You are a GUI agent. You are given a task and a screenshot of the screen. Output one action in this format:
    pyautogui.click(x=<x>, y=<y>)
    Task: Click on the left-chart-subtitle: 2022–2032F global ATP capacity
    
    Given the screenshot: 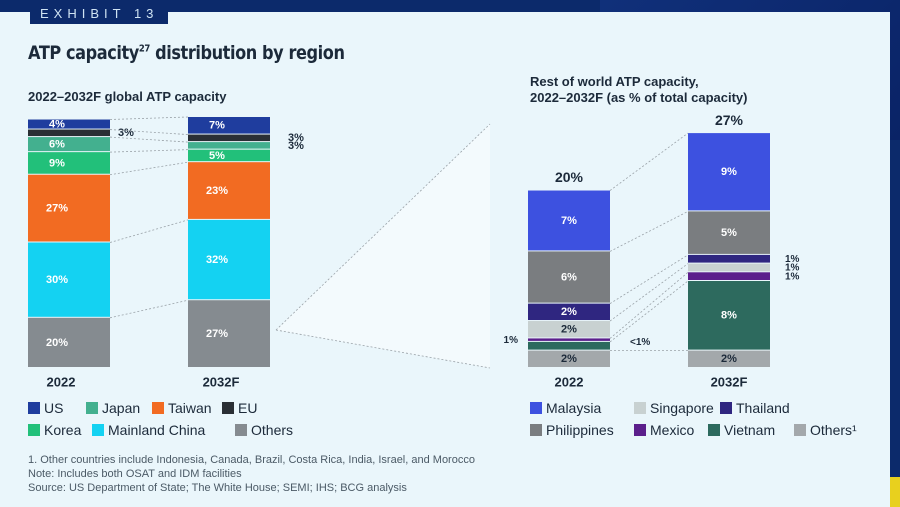 What is the action you would take?
    pyautogui.click(x=127, y=96)
    